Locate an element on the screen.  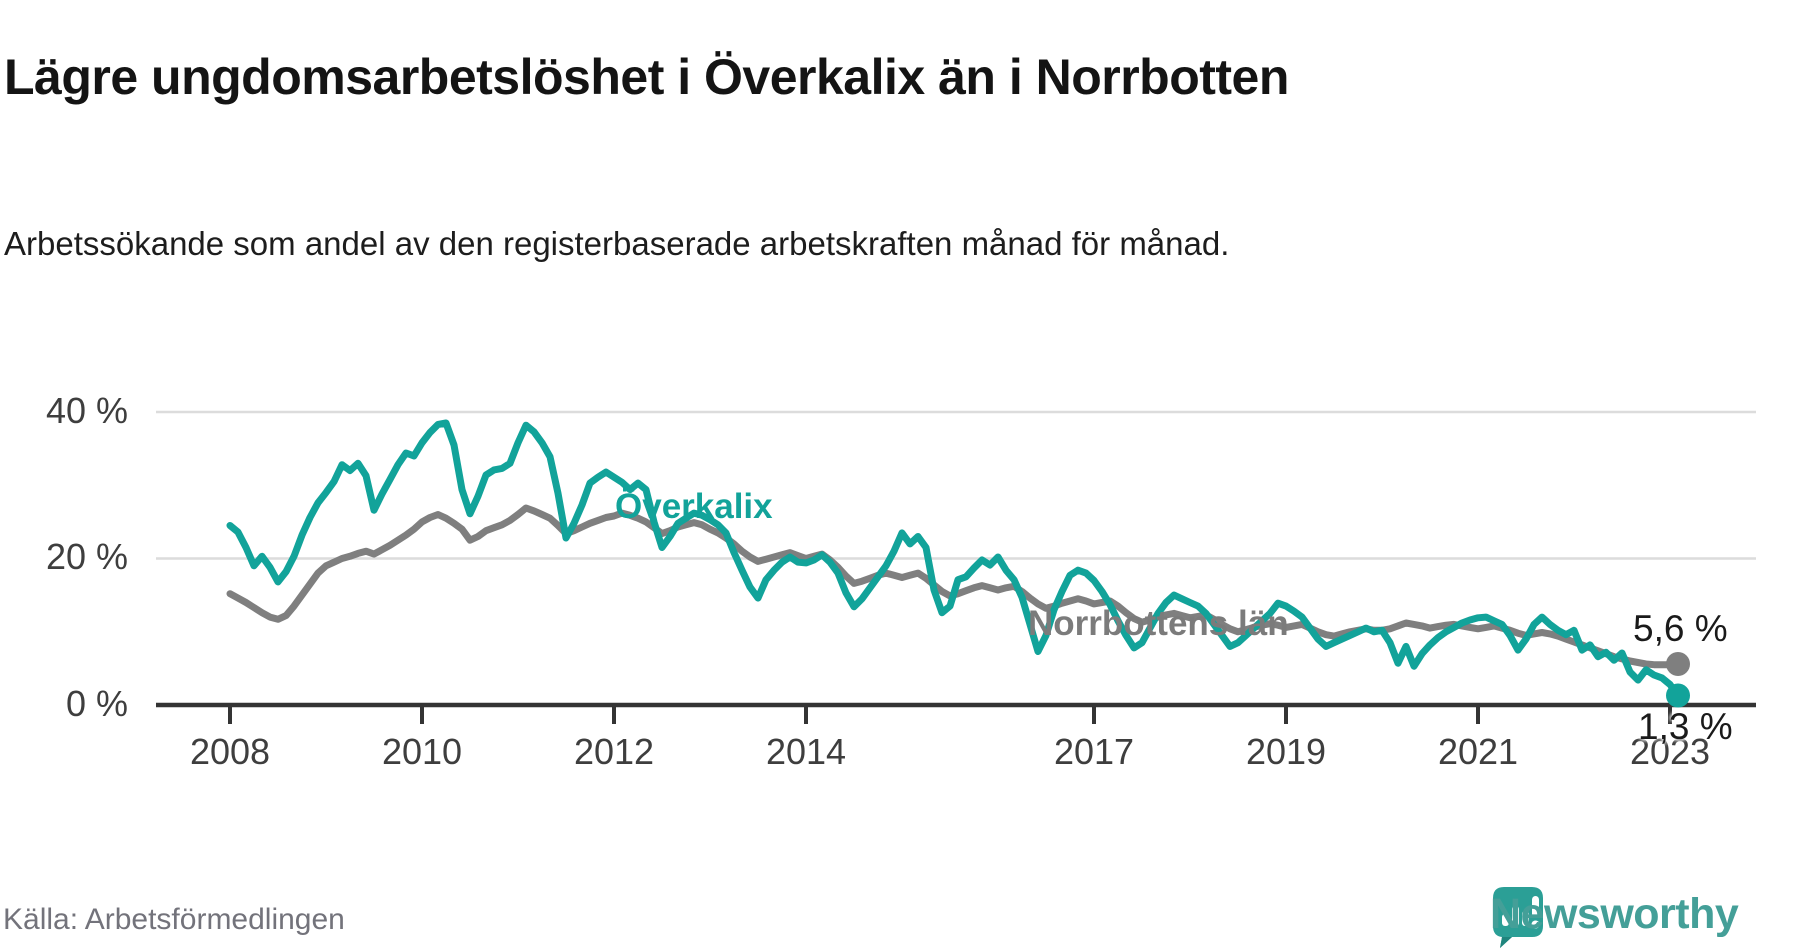
y-axis-label-40: 40 % is located at coordinates (86, 410).